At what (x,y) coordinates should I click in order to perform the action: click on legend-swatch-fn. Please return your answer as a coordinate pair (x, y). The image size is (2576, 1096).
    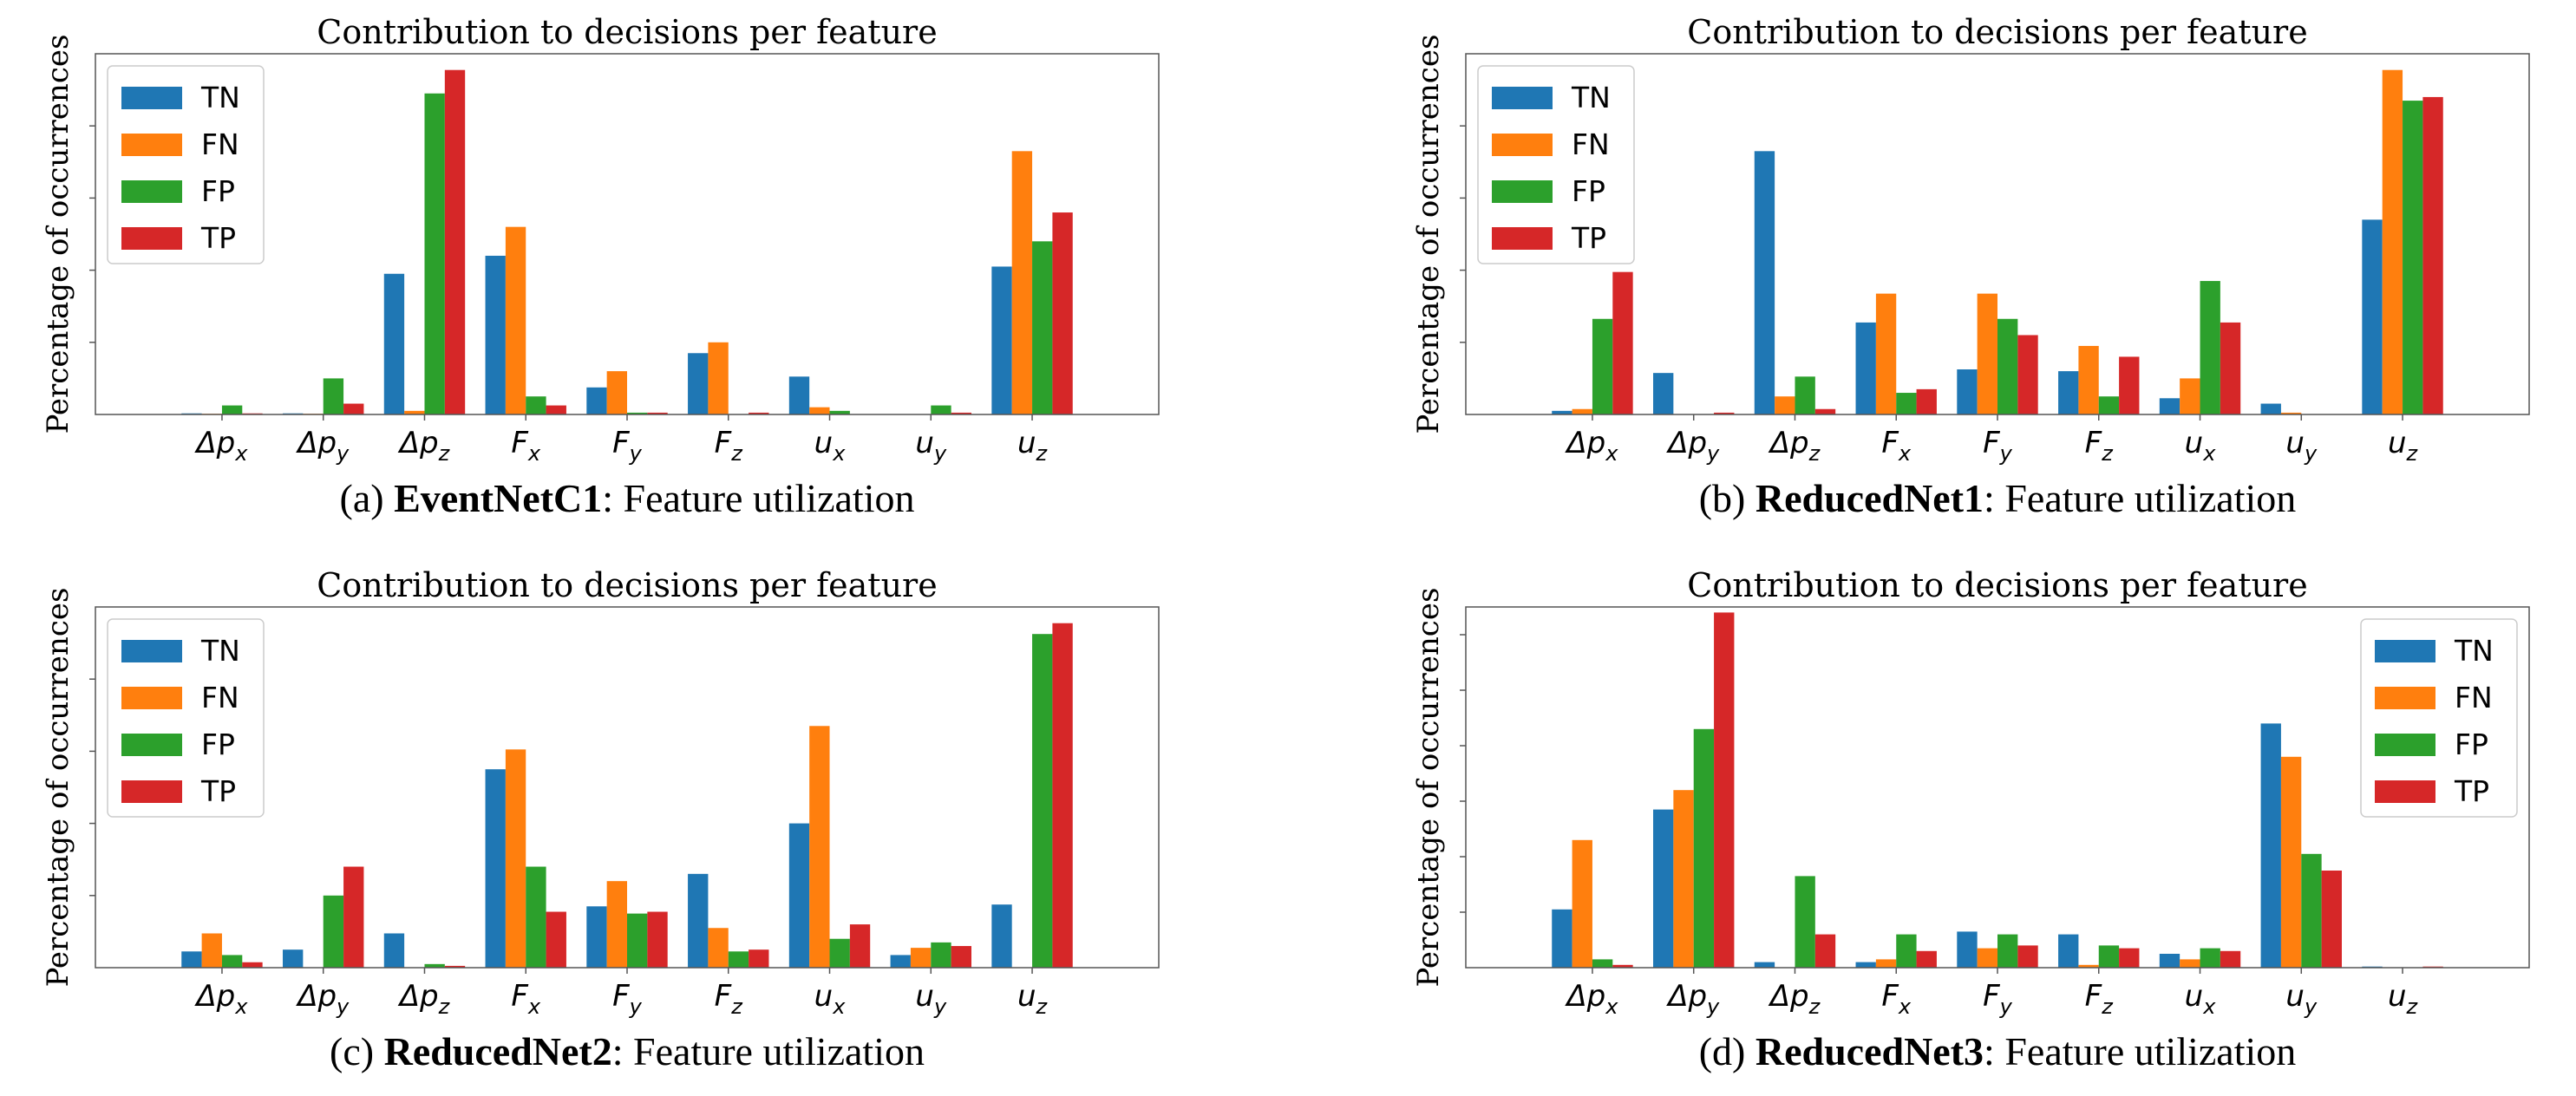
    Looking at the image, I should click on (2405, 698).